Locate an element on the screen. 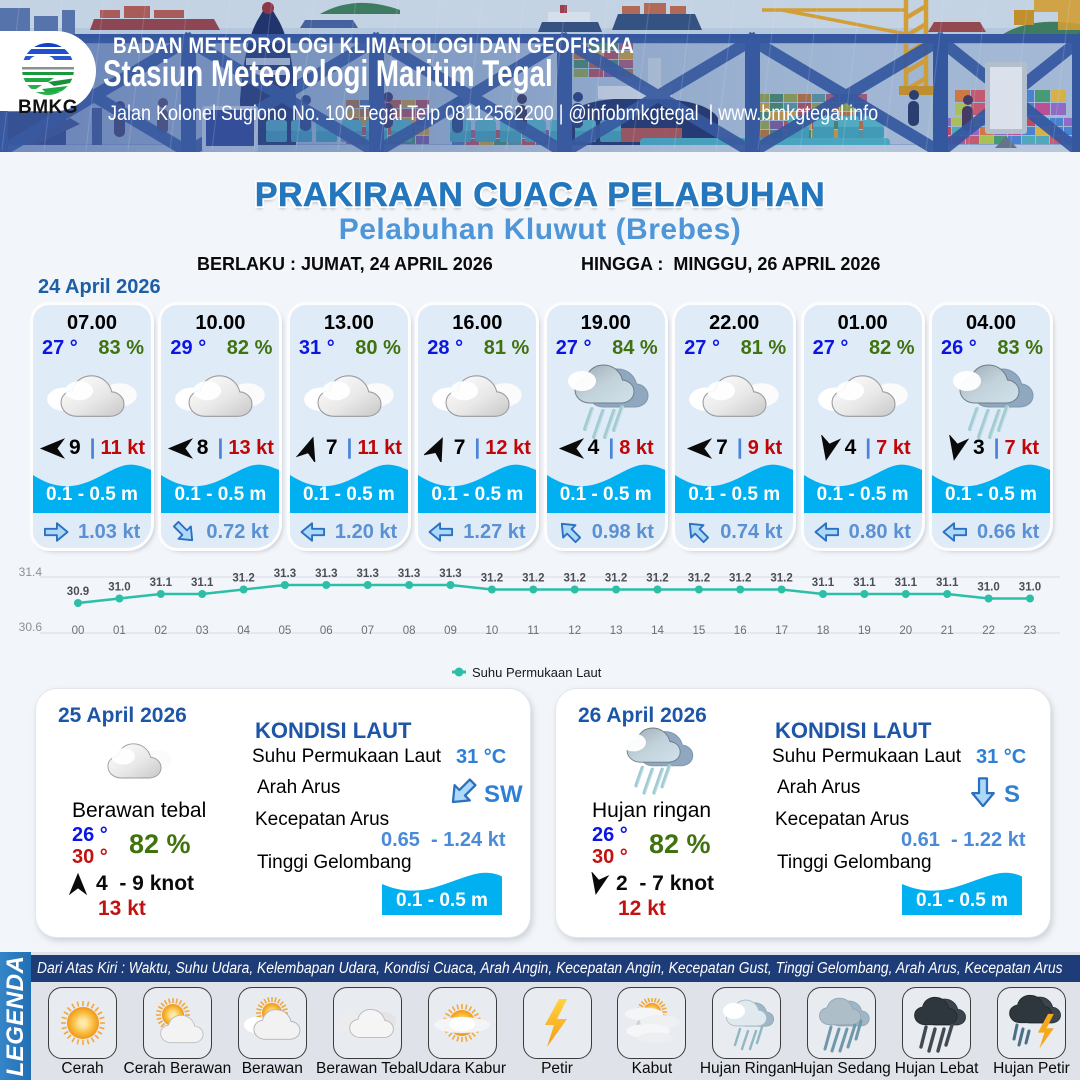  svg-text: 03 is located at coordinates (202, 631).